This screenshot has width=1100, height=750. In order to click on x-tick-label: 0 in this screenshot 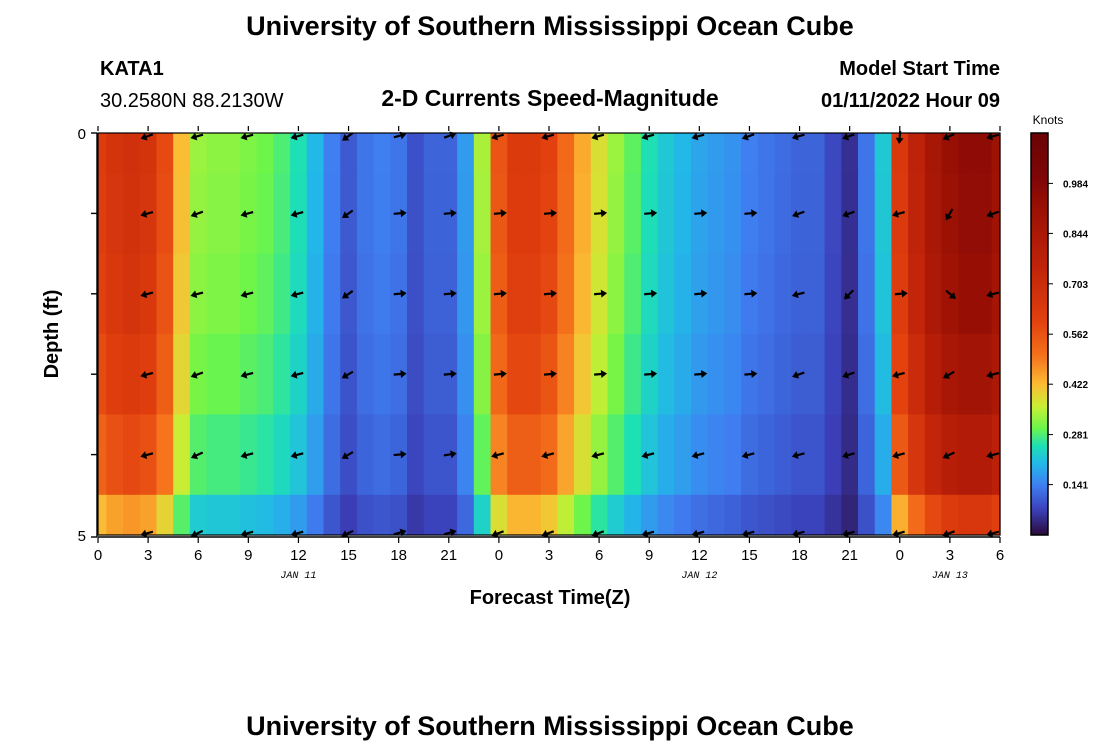, I will do `click(98, 555)`.